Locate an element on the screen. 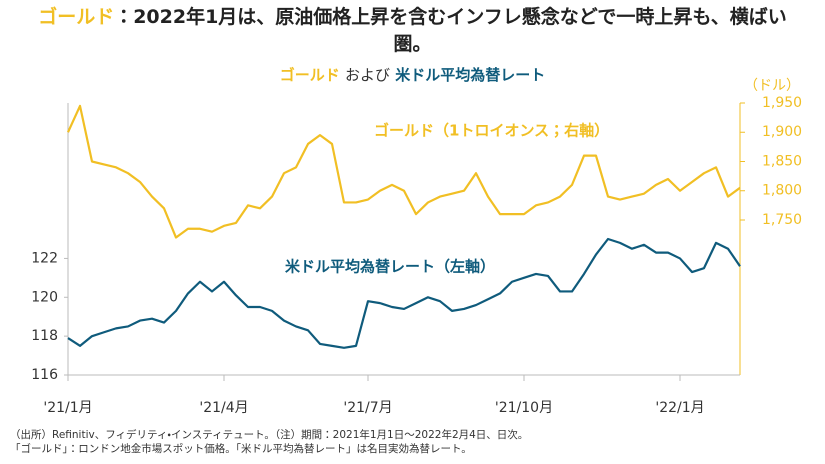 The image size is (825, 464). legend-label: 米ドル平均為替レート（左軸） is located at coordinates (390, 267).